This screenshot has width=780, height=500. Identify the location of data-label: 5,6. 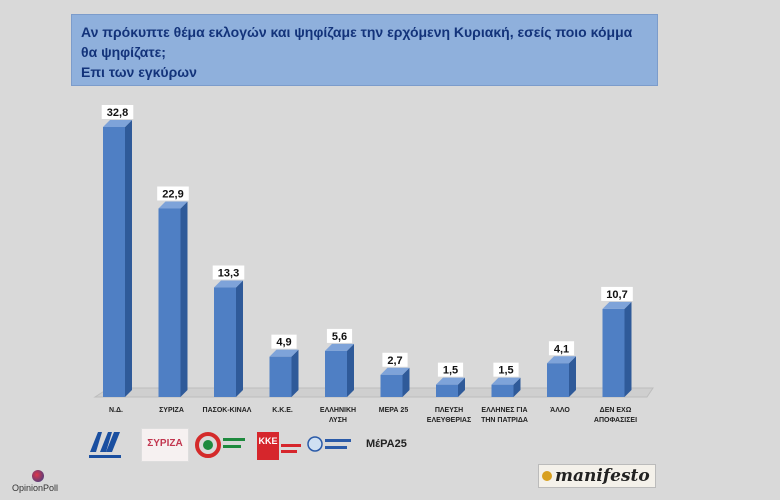
(339, 337).